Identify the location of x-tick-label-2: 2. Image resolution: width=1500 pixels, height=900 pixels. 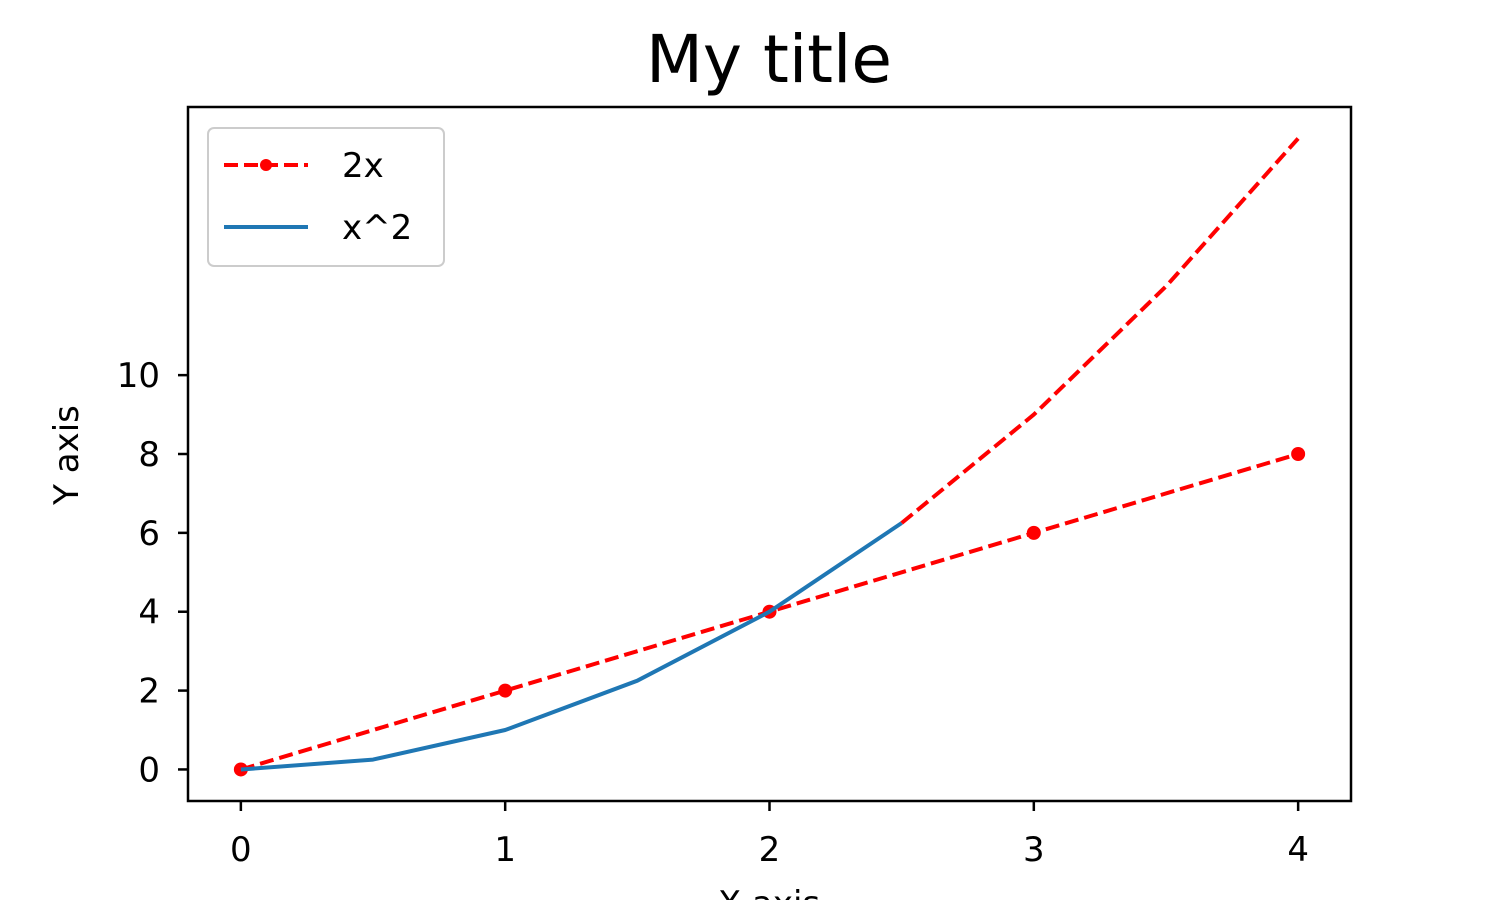
(770, 850).